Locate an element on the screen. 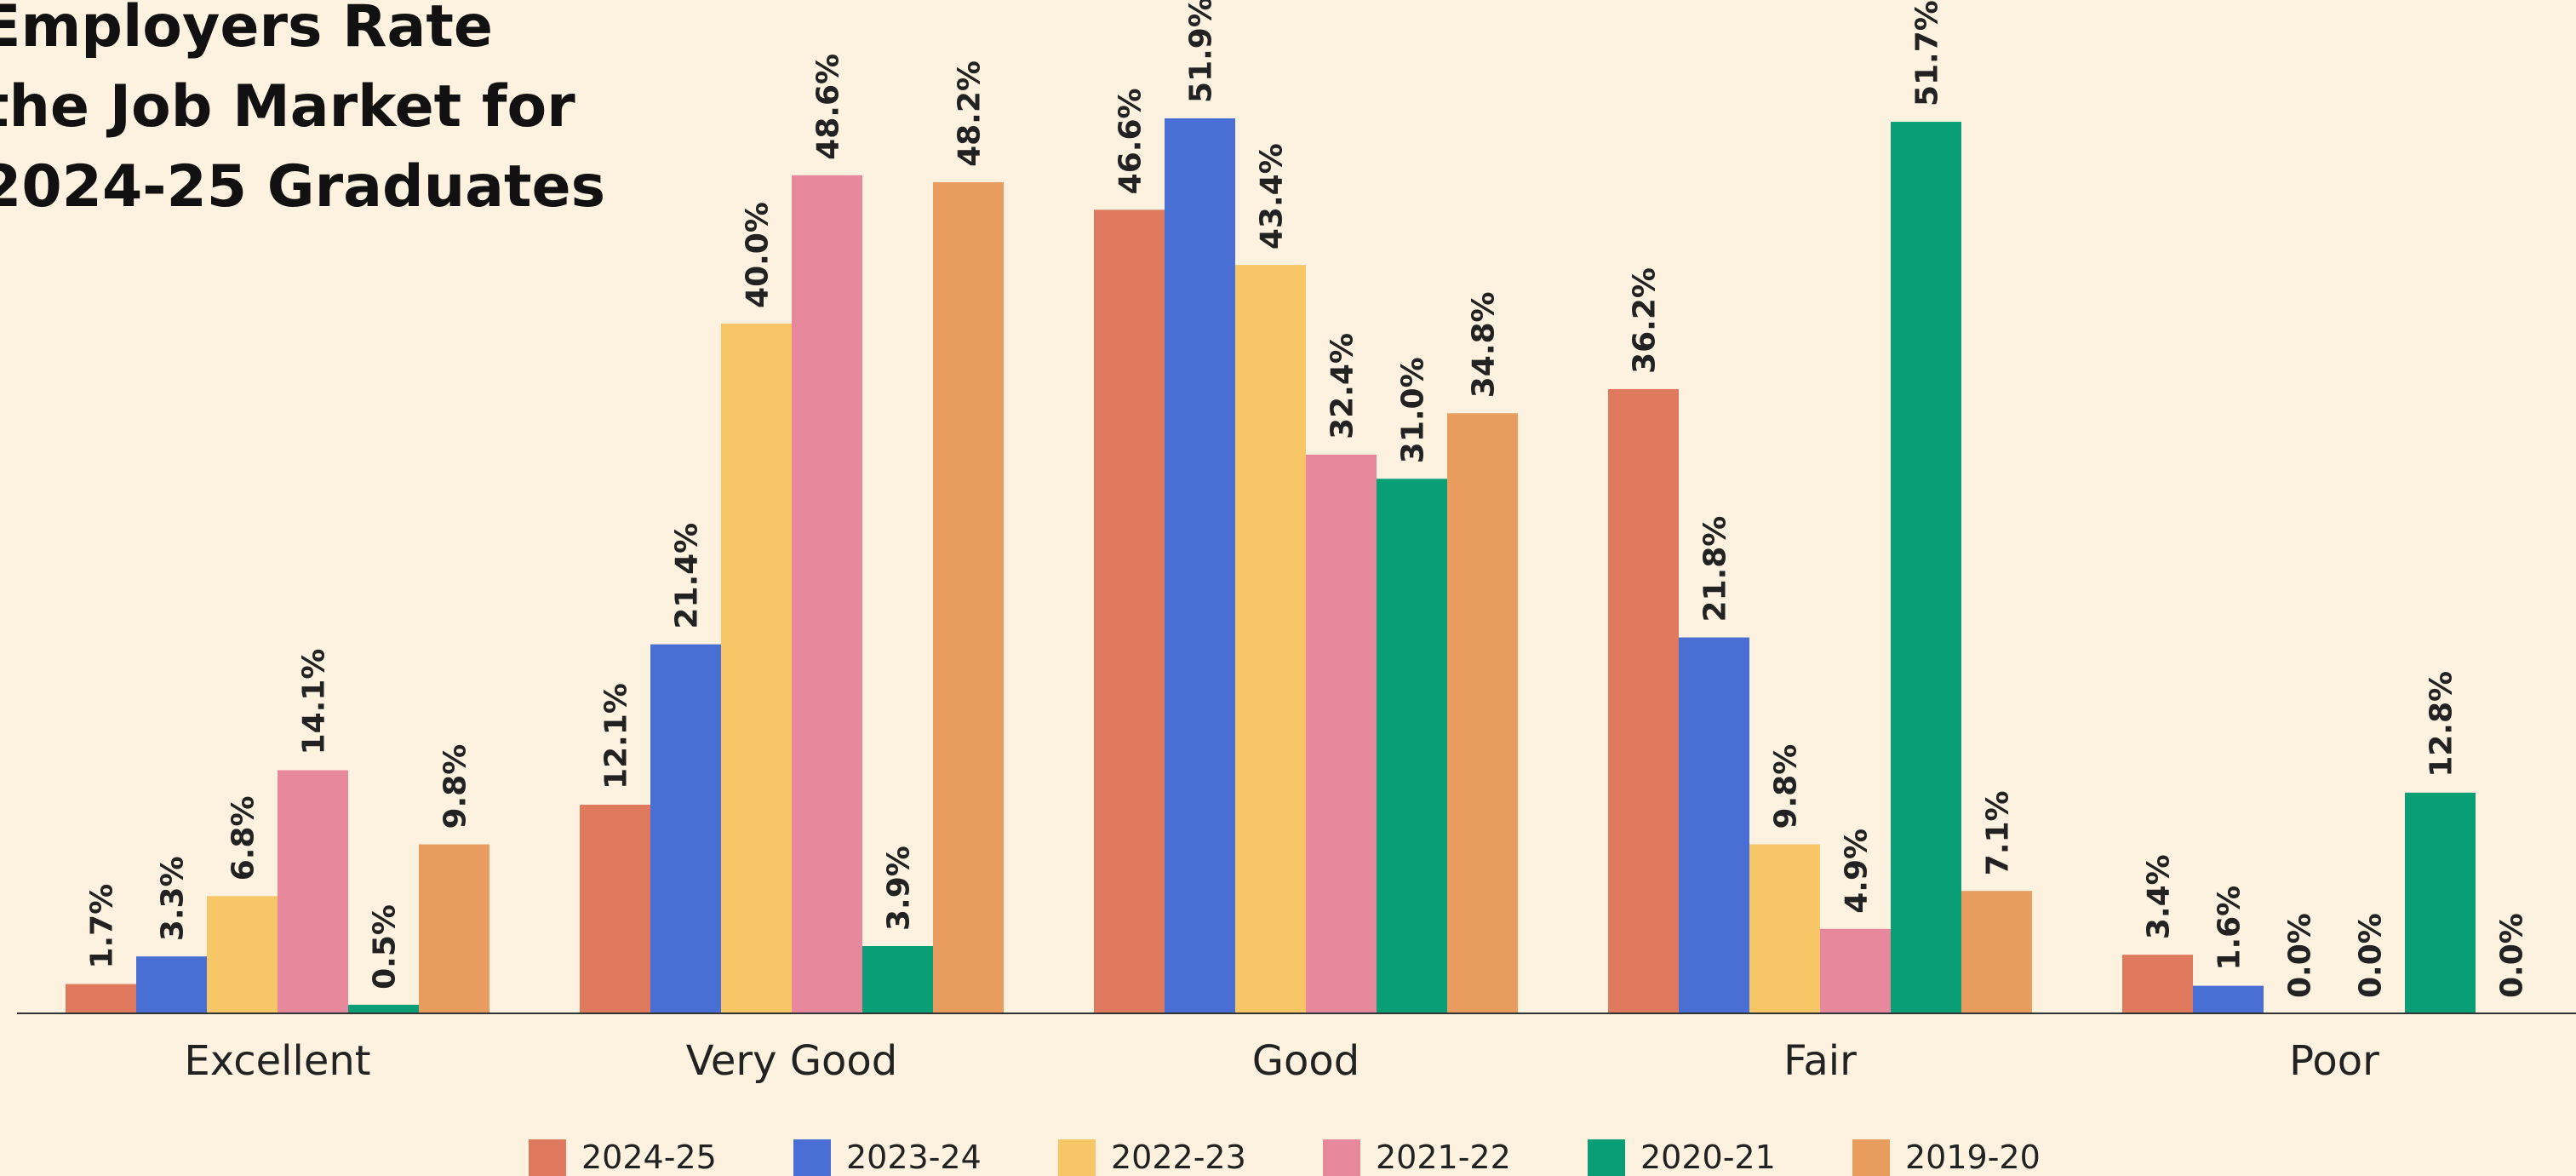 This screenshot has width=2576, height=1176. value-label: 3.9% is located at coordinates (900, 888).